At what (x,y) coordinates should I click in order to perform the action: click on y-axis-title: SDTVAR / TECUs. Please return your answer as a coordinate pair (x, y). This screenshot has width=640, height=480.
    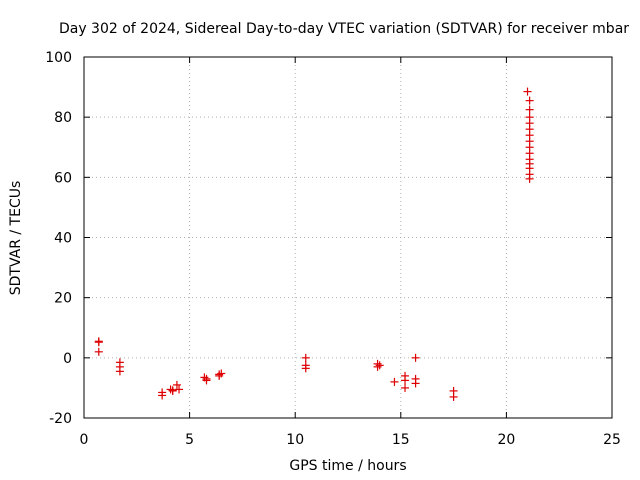
    Looking at the image, I should click on (16, 238).